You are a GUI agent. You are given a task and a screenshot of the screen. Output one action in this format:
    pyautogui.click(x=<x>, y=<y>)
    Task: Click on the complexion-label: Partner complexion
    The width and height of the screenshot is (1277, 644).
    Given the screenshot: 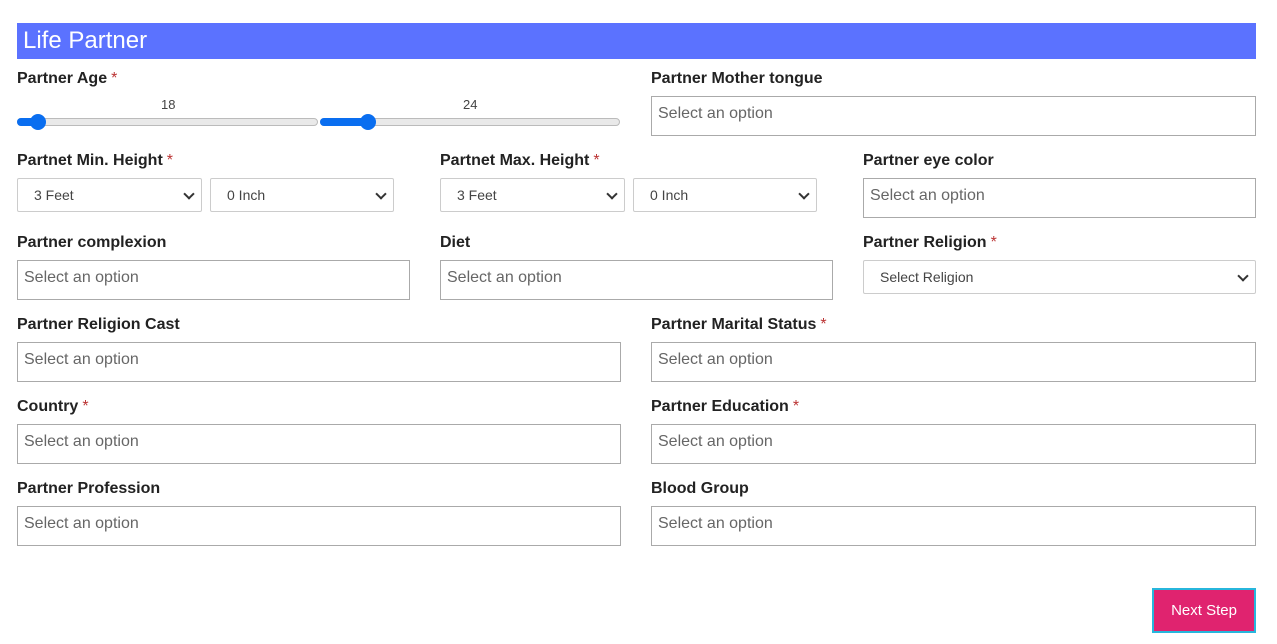 What is the action you would take?
    pyautogui.click(x=92, y=242)
    